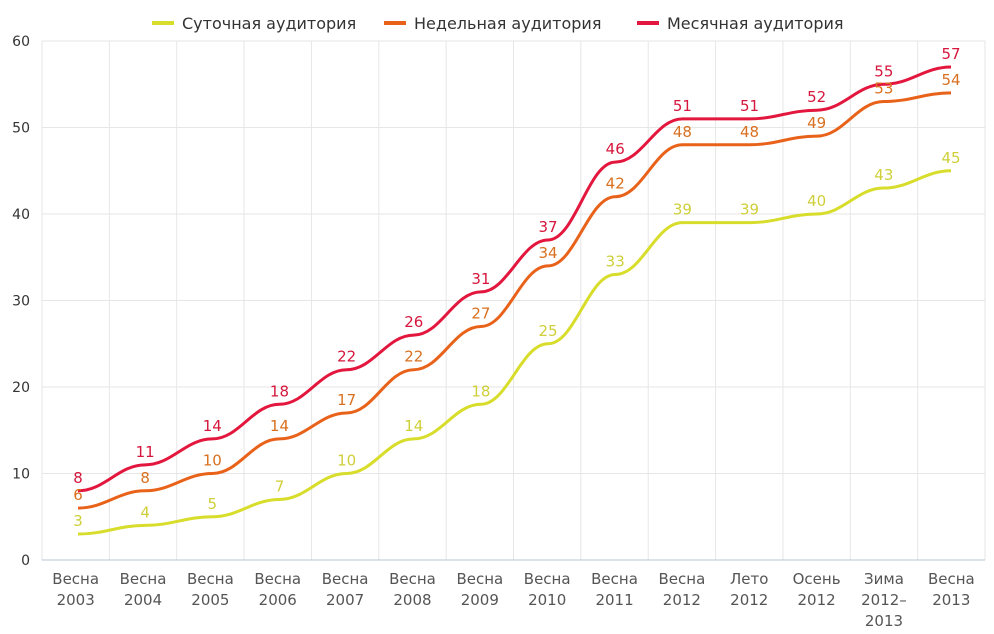  Describe the element at coordinates (755, 23) in the screenshot. I see `legend-label: Месячная аудитория` at that location.